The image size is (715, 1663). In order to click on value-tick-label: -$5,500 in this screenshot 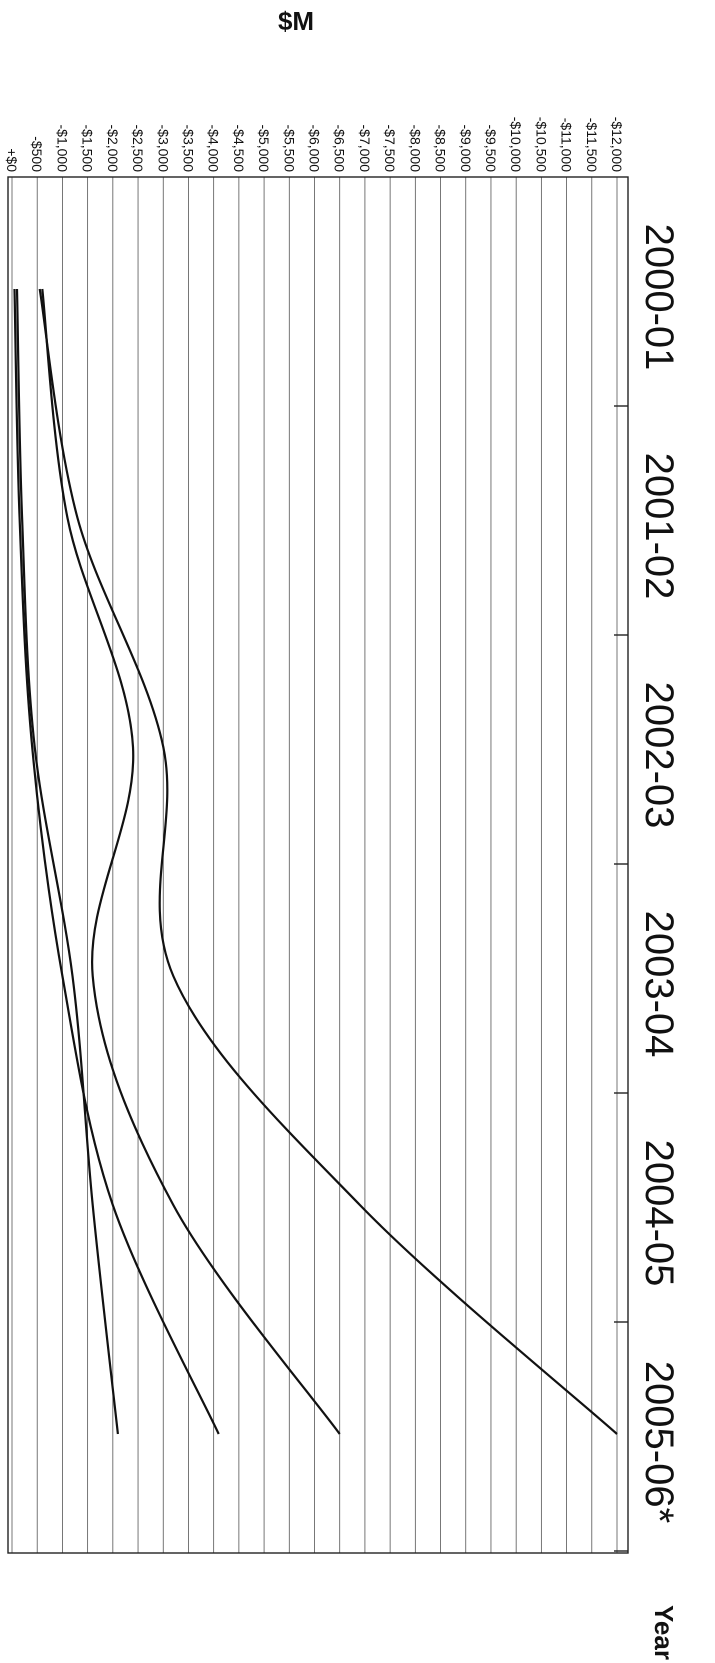, I will do `click(289, 149)`.